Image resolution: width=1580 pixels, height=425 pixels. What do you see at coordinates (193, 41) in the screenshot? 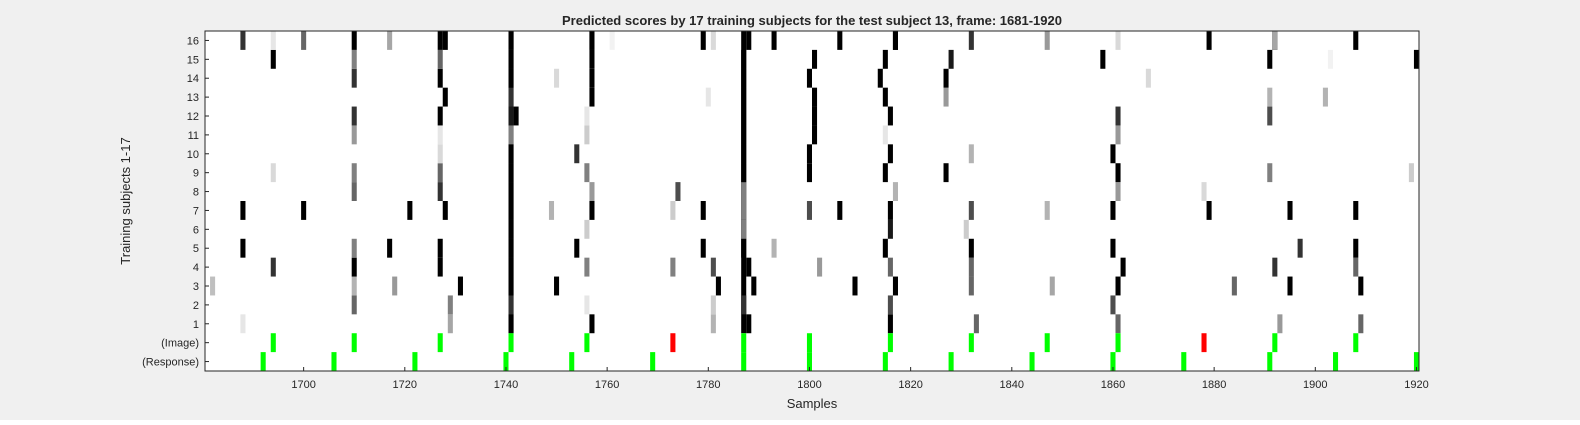
I see `y-tick-label: 16` at bounding box center [193, 41].